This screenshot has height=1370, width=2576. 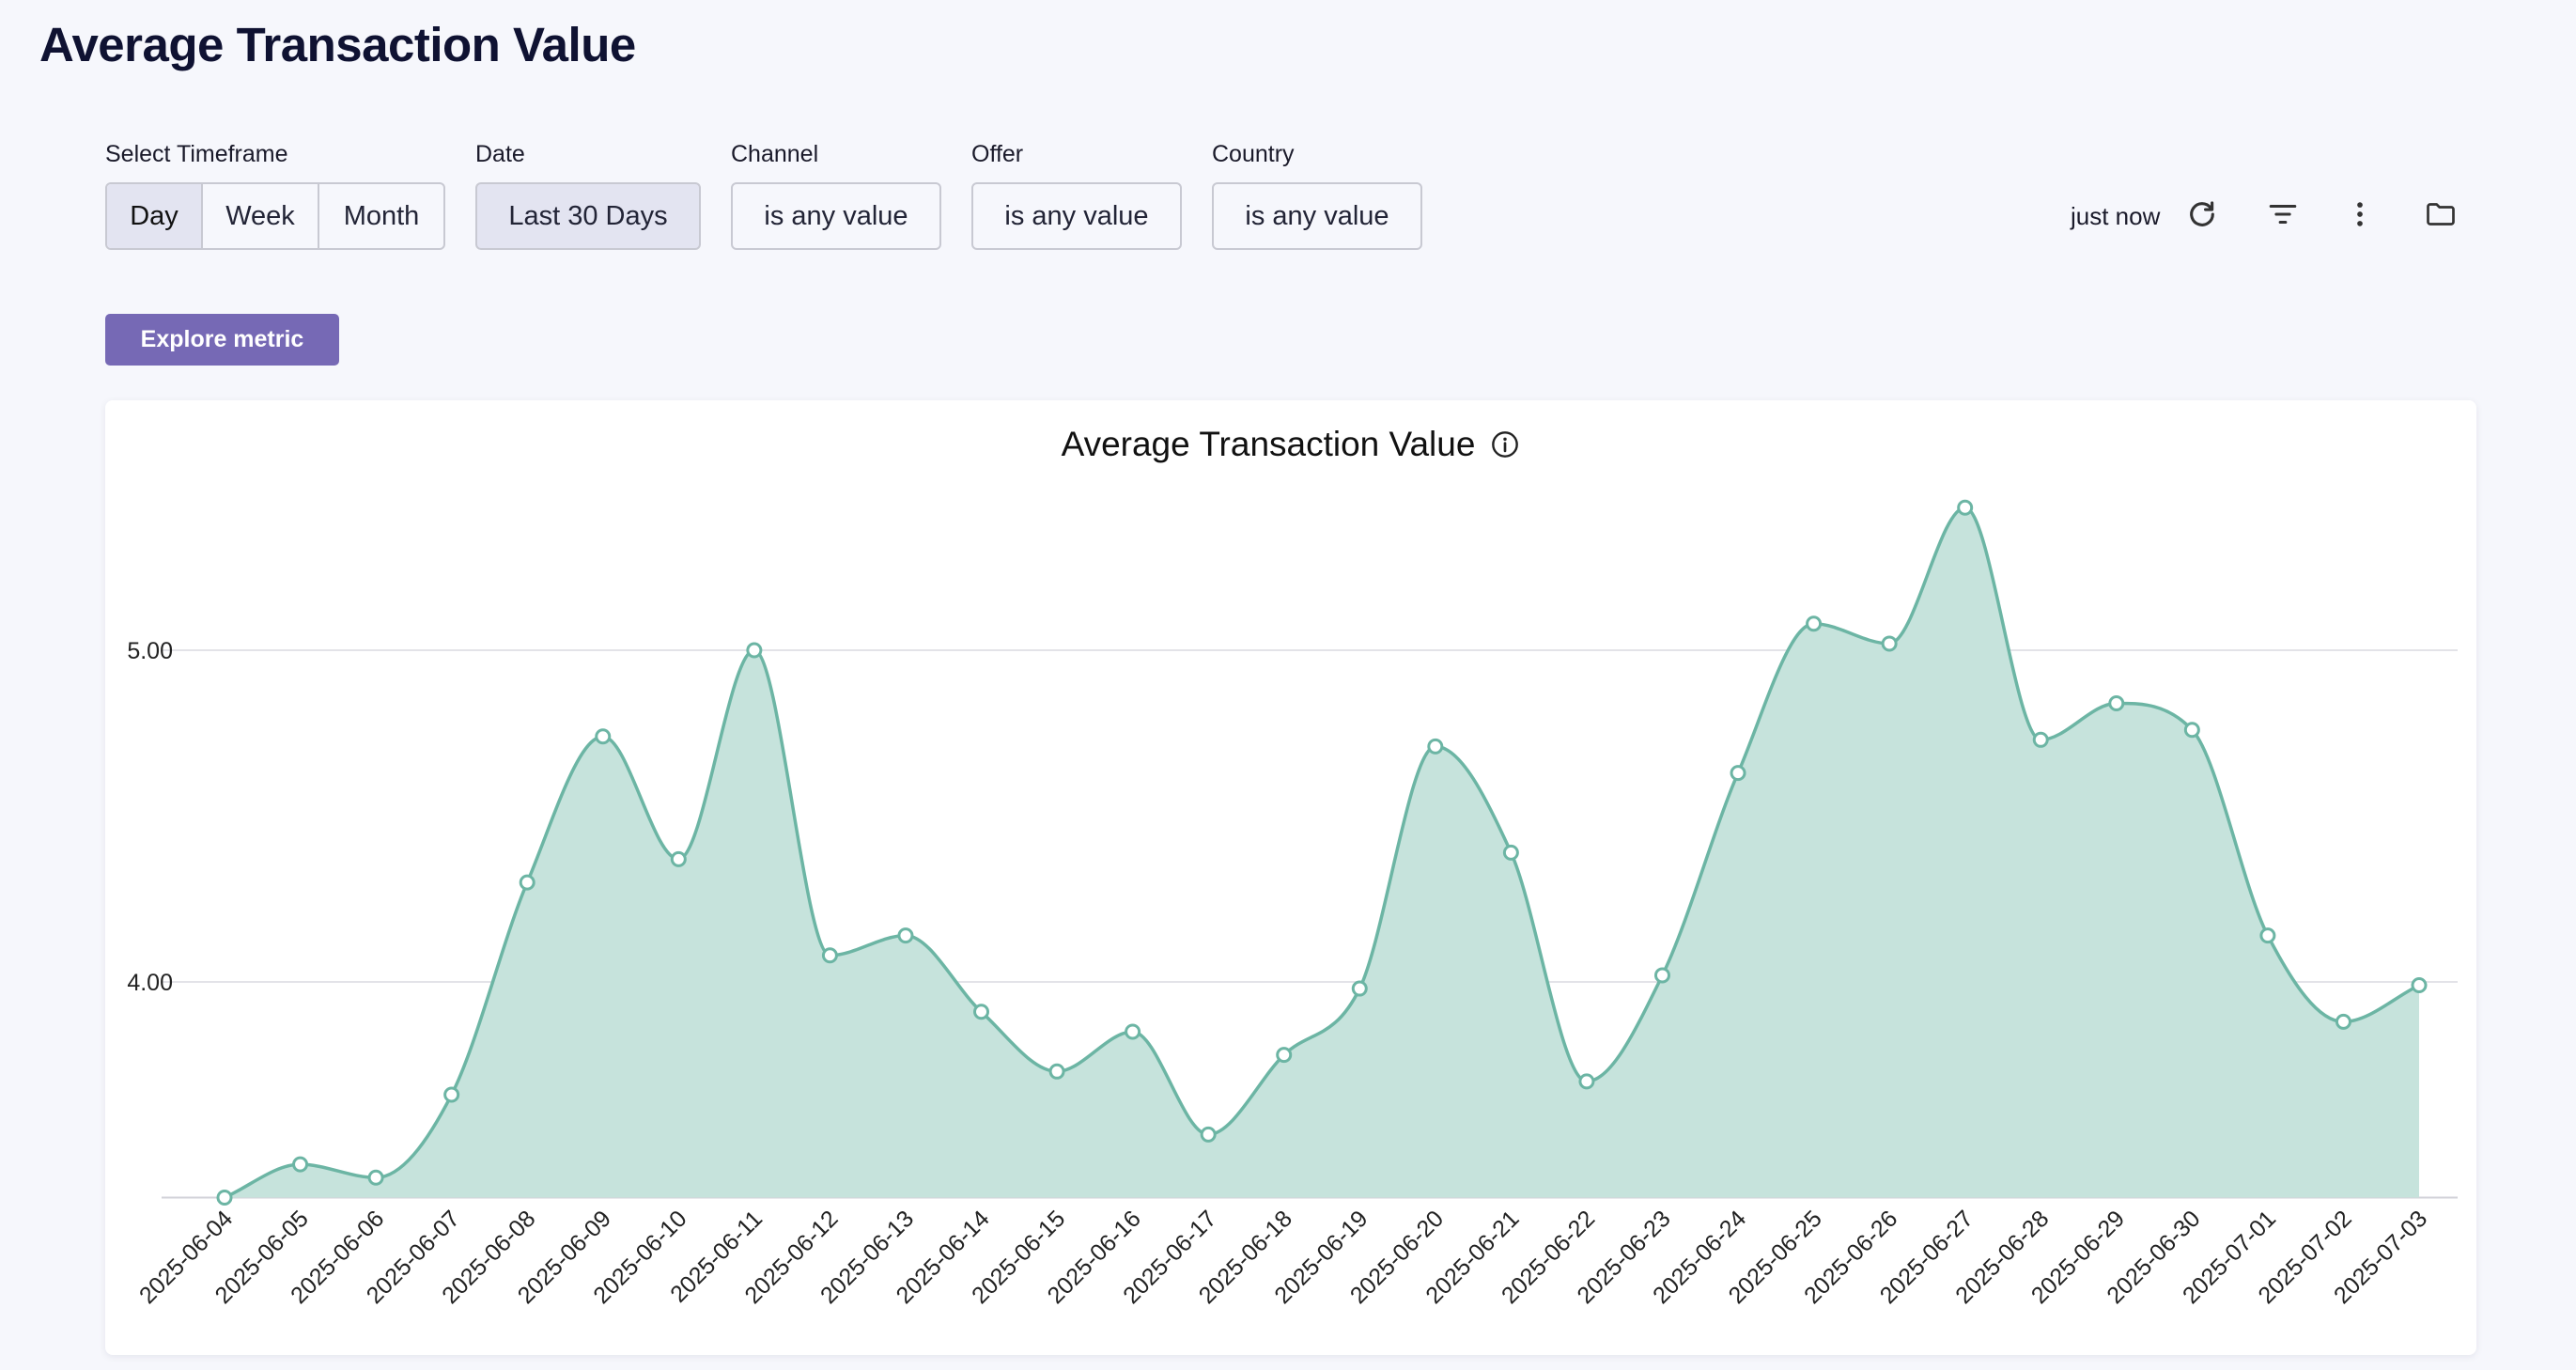 I want to click on chart-header: Average Transaction Value, so click(x=1290, y=445).